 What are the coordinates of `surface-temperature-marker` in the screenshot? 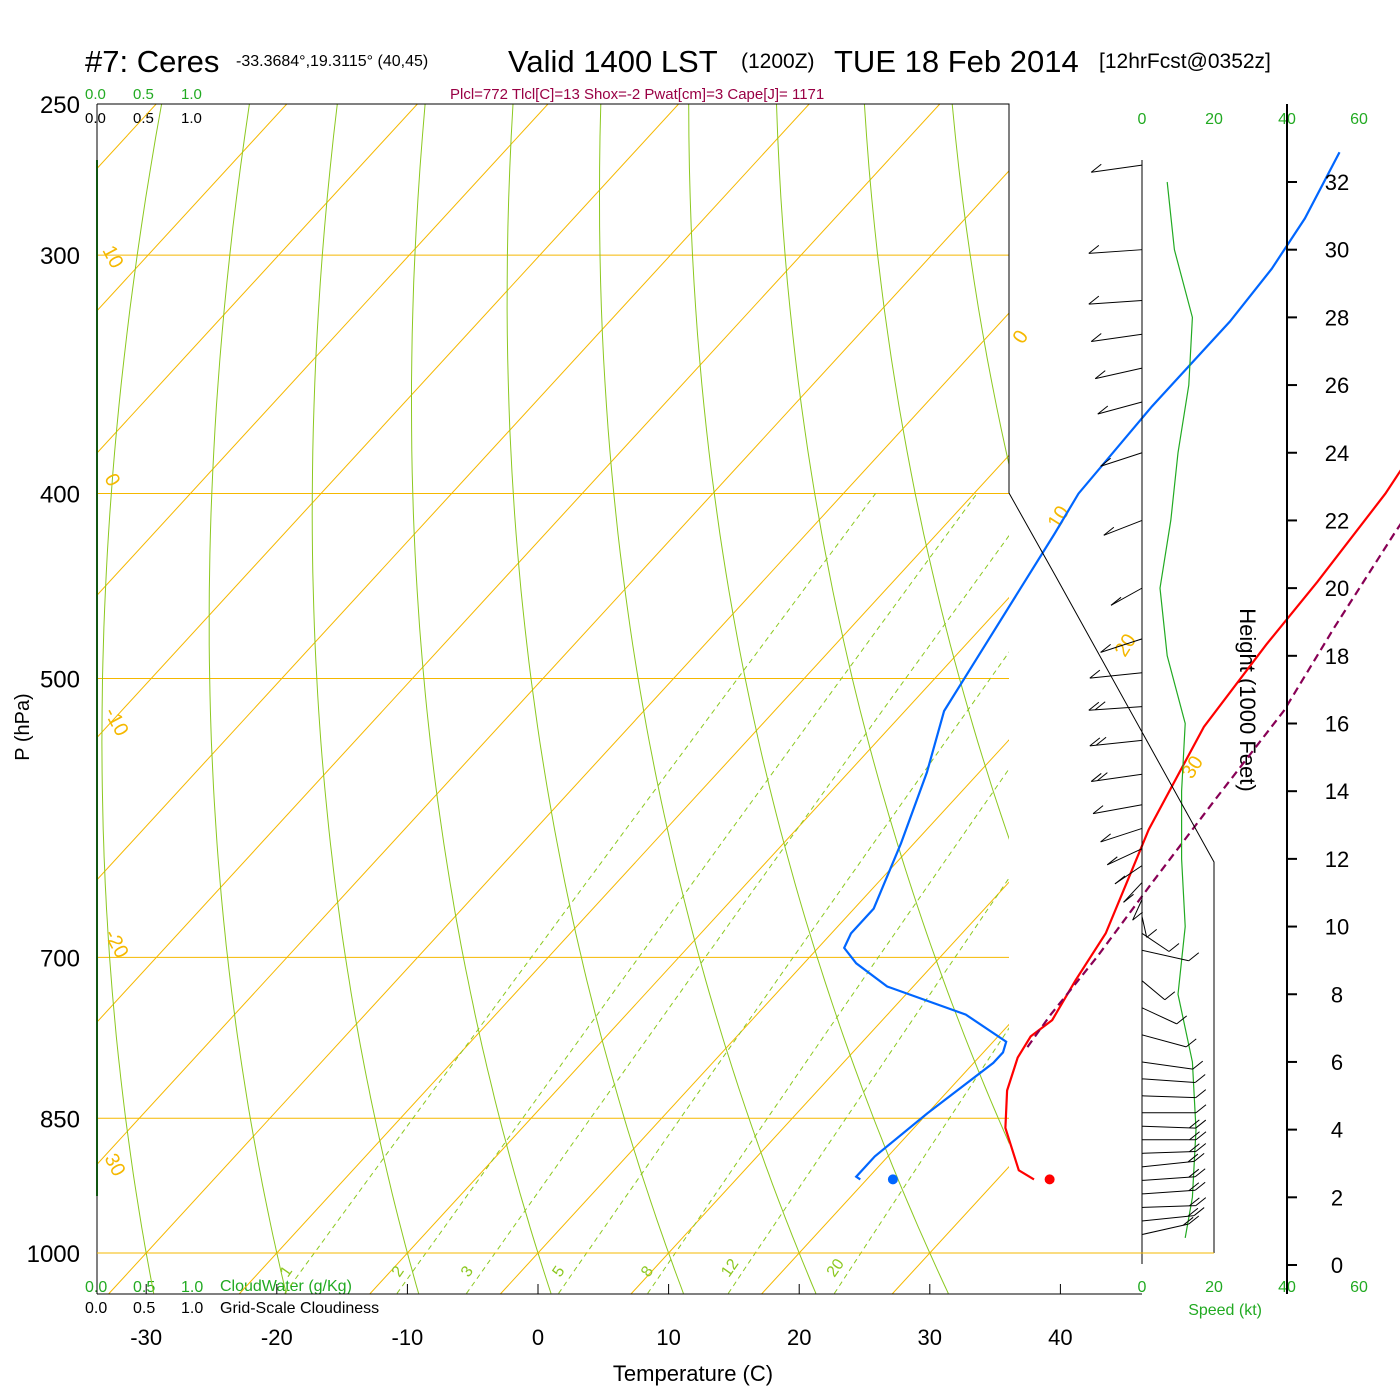 It's located at (1049, 1179).